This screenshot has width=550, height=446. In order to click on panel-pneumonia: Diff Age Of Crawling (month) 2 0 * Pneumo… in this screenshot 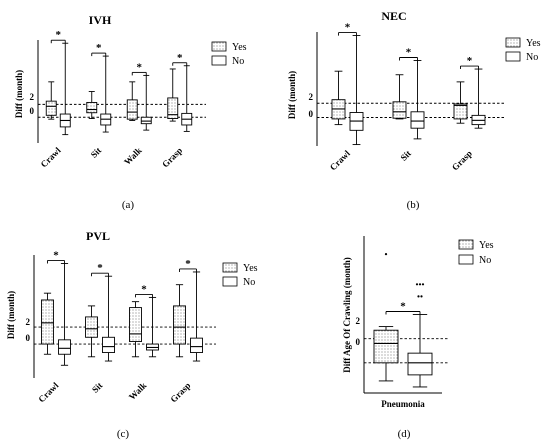, I will do `click(418, 338)`.